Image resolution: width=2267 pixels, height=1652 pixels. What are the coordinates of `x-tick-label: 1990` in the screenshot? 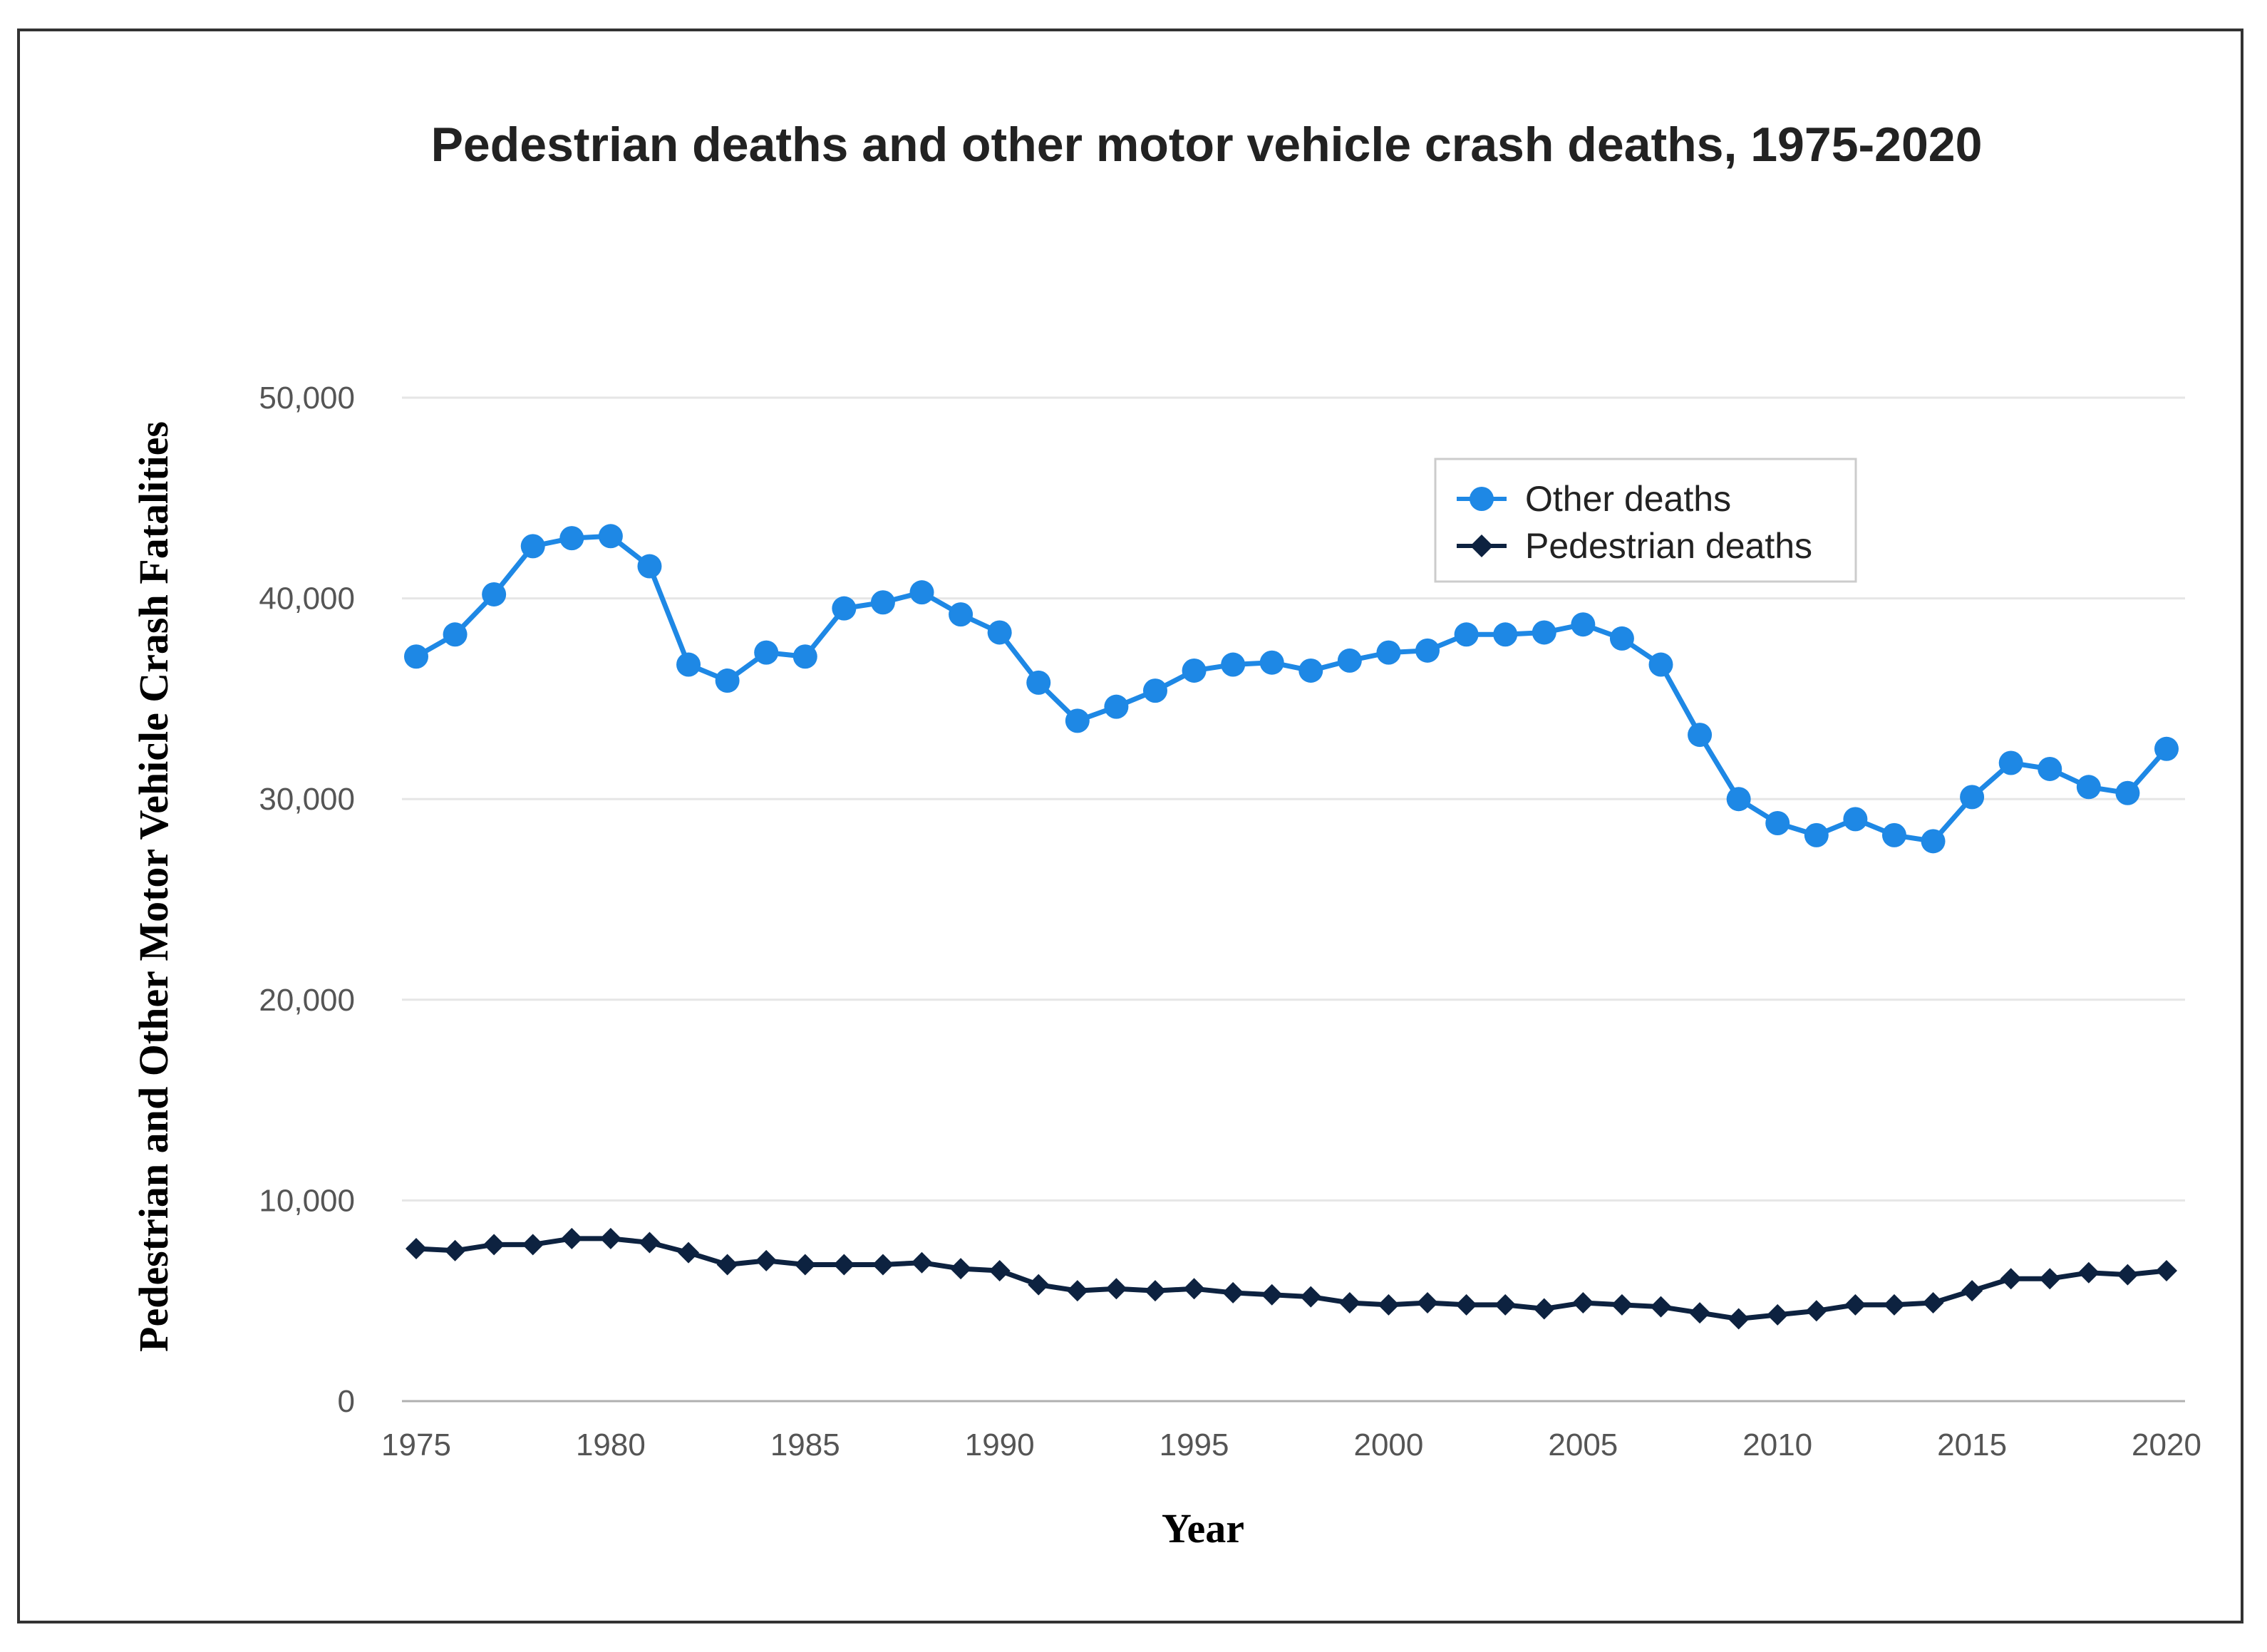 It's located at (1000, 1445).